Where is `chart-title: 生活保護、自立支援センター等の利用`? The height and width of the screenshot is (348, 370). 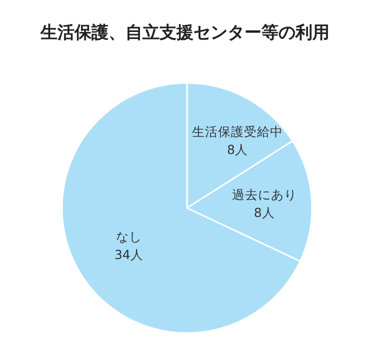
chart-title: 生活保護、自立支援センター等の利用 is located at coordinates (185, 33).